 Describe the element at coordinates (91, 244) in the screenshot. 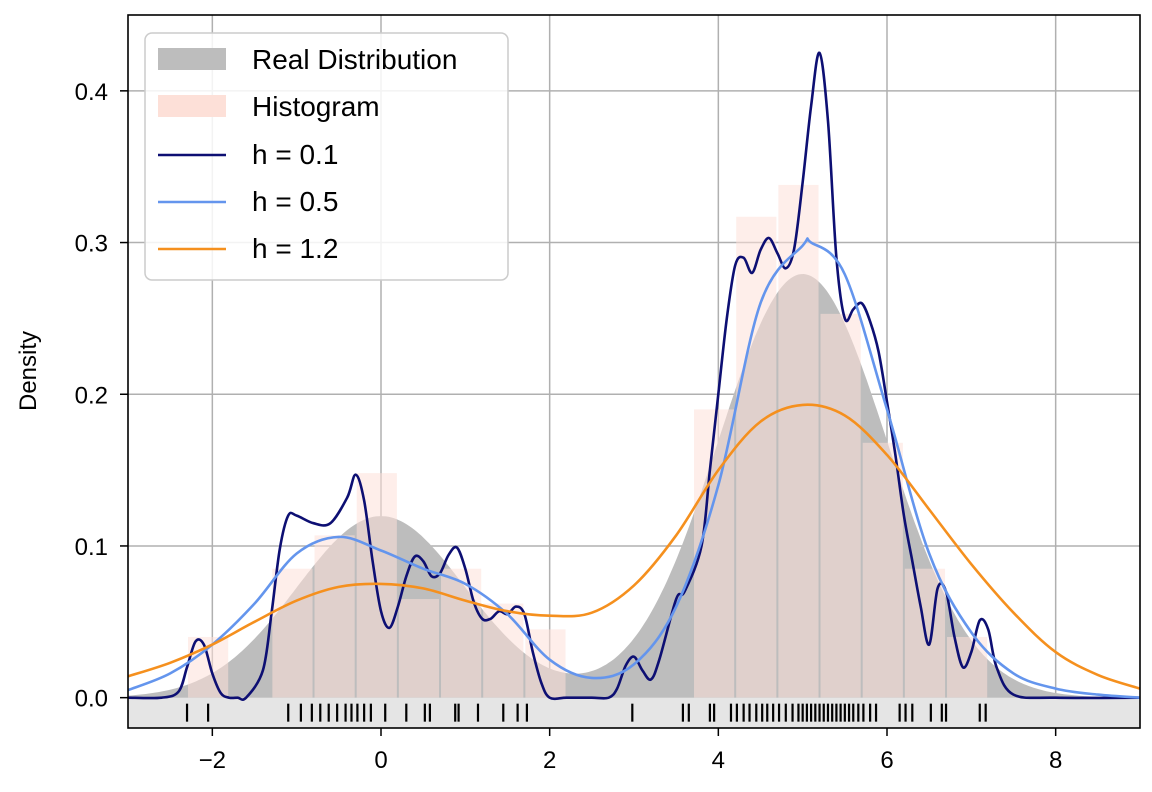

I see `y-tick-label: 0.3` at that location.